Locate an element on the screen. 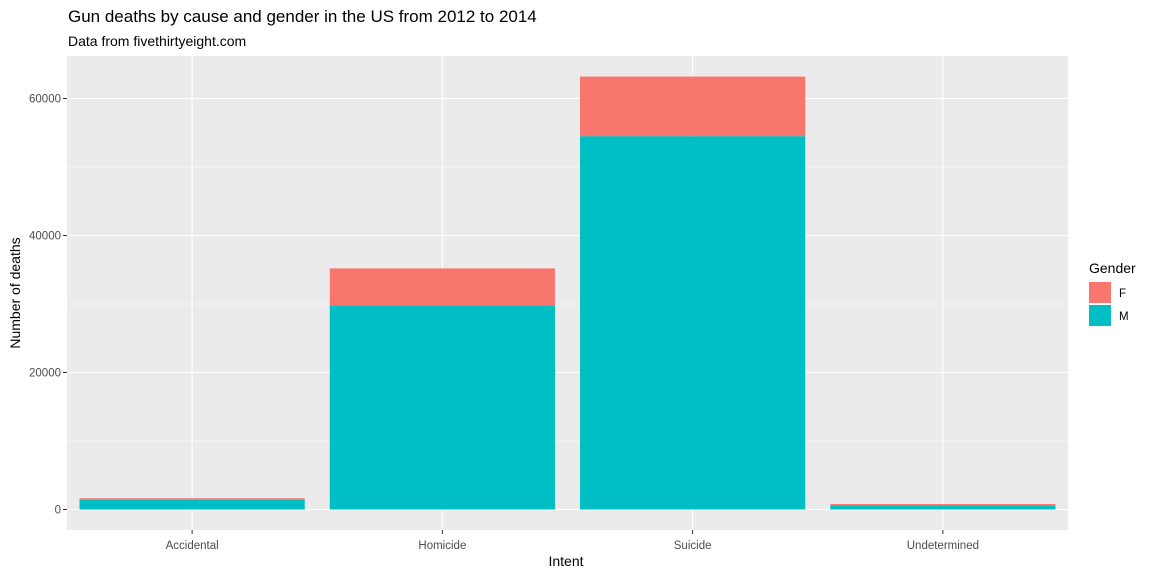 This screenshot has width=1152, height=576. x-tick-label: Homicide is located at coordinates (442, 546).